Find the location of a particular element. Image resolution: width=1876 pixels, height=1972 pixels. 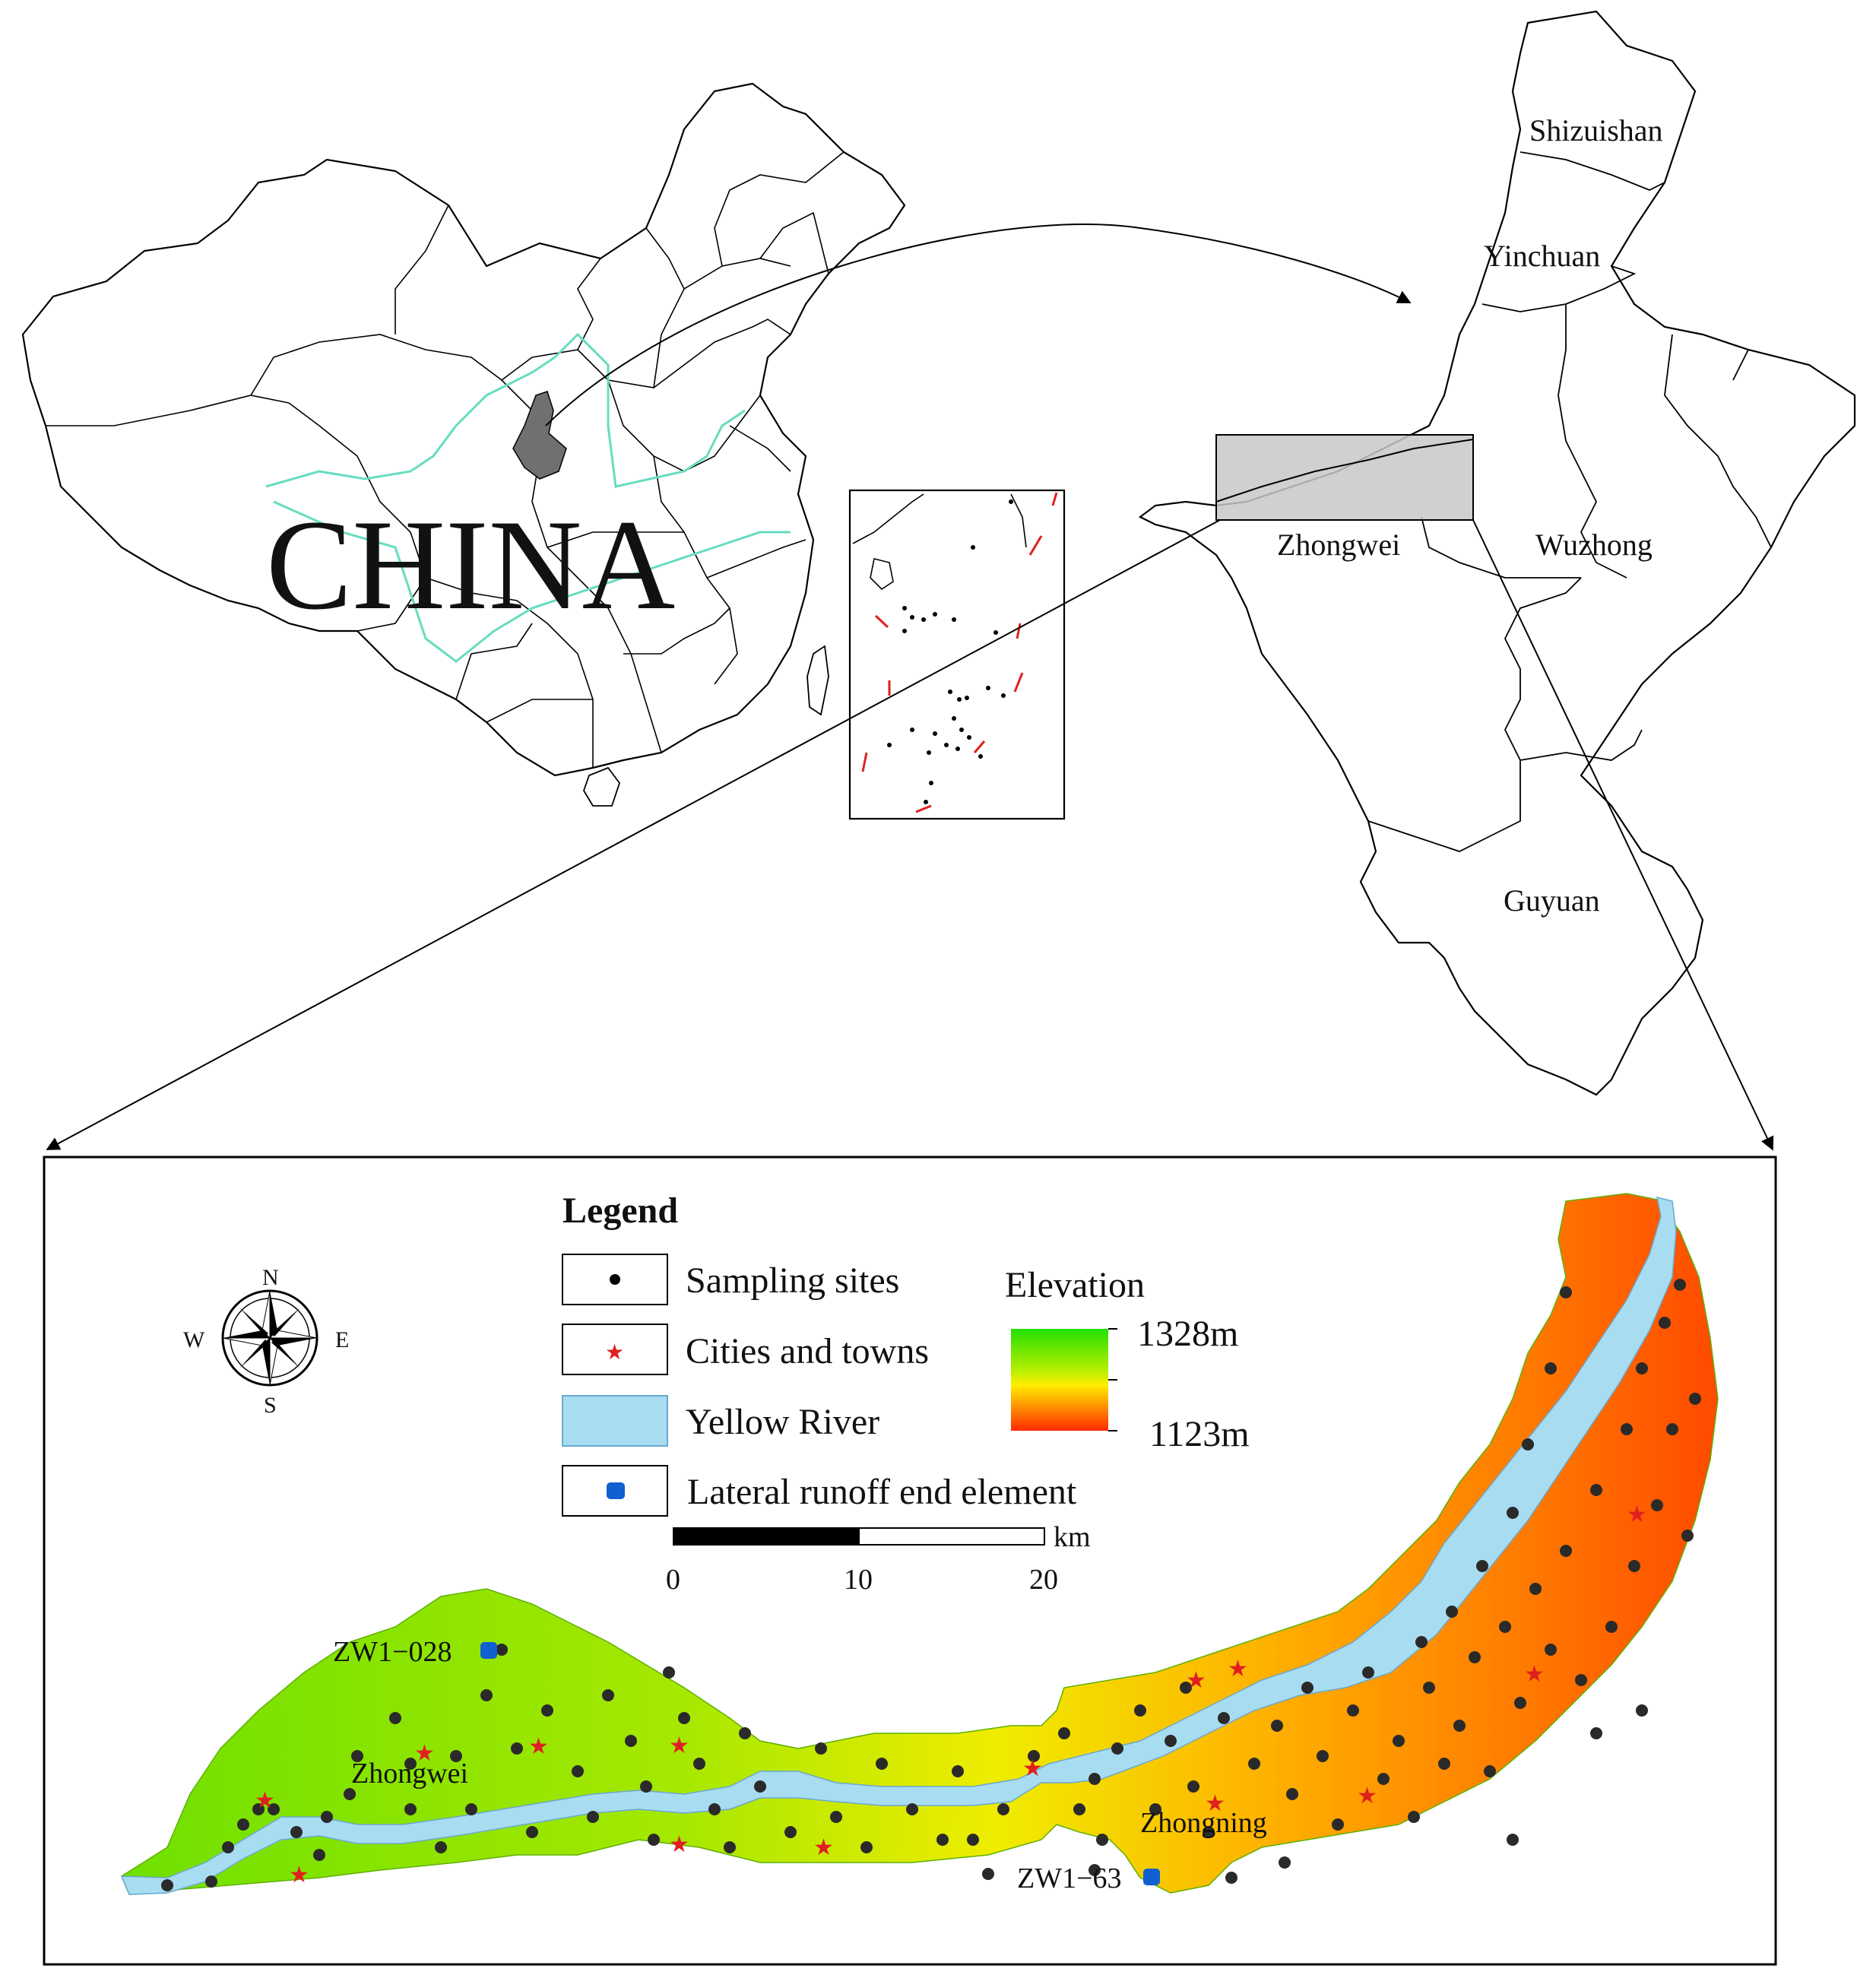

inset-islands is located at coordinates (950, 651).